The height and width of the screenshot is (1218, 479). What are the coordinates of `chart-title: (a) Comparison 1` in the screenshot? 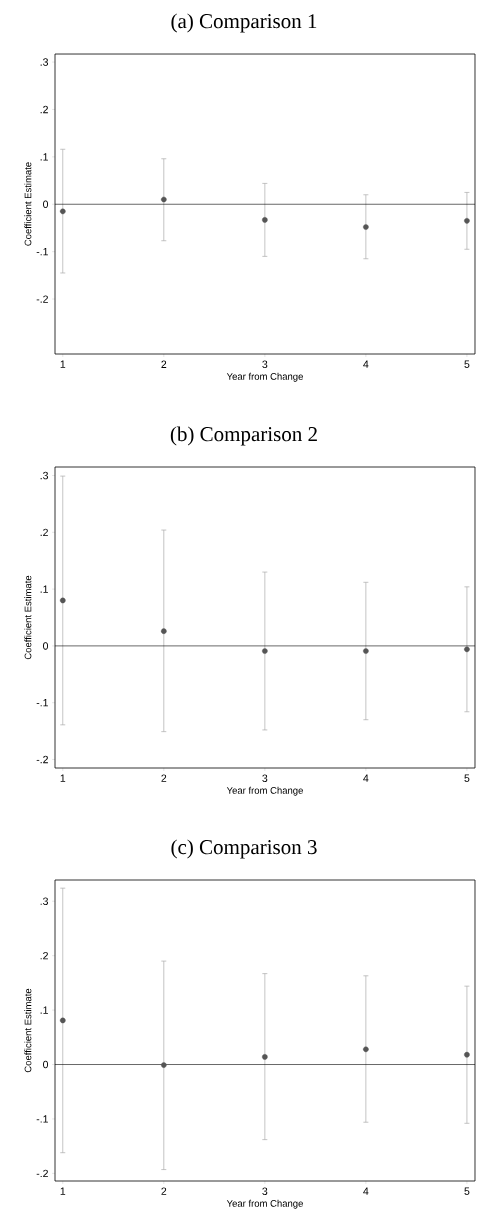 It's located at (244, 23).